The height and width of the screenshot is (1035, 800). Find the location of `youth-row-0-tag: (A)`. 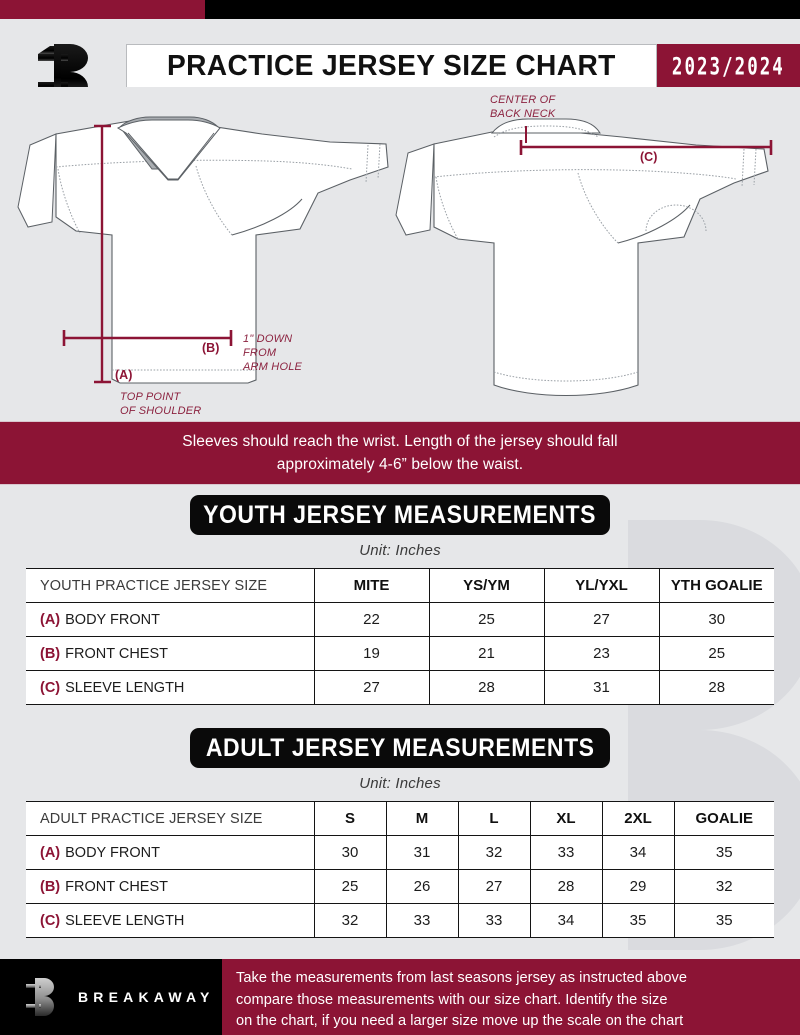

youth-row-0-tag: (A) is located at coordinates (50, 619).